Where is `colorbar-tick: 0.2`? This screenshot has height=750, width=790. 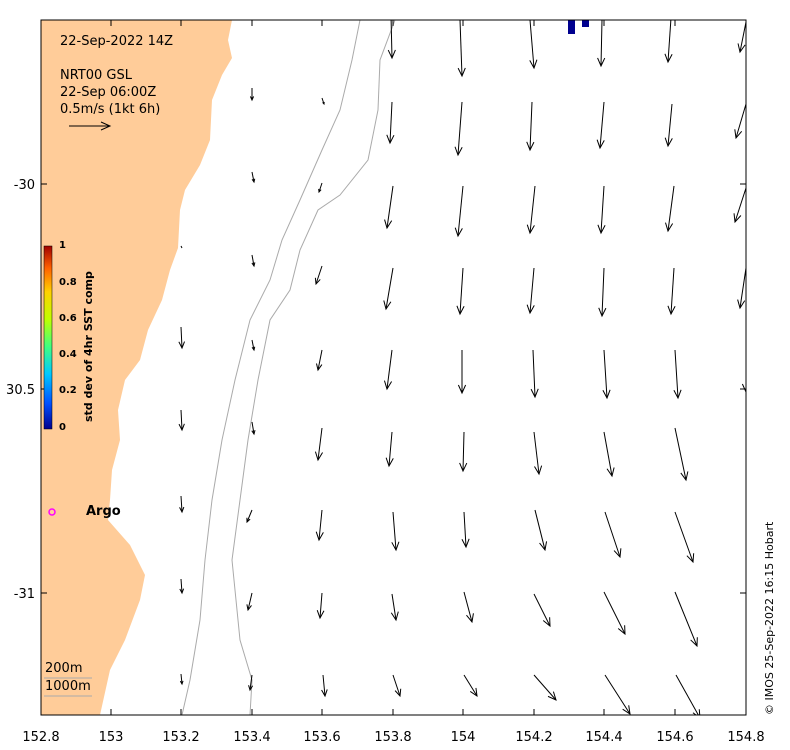 colorbar-tick: 0.2 is located at coordinates (68, 390).